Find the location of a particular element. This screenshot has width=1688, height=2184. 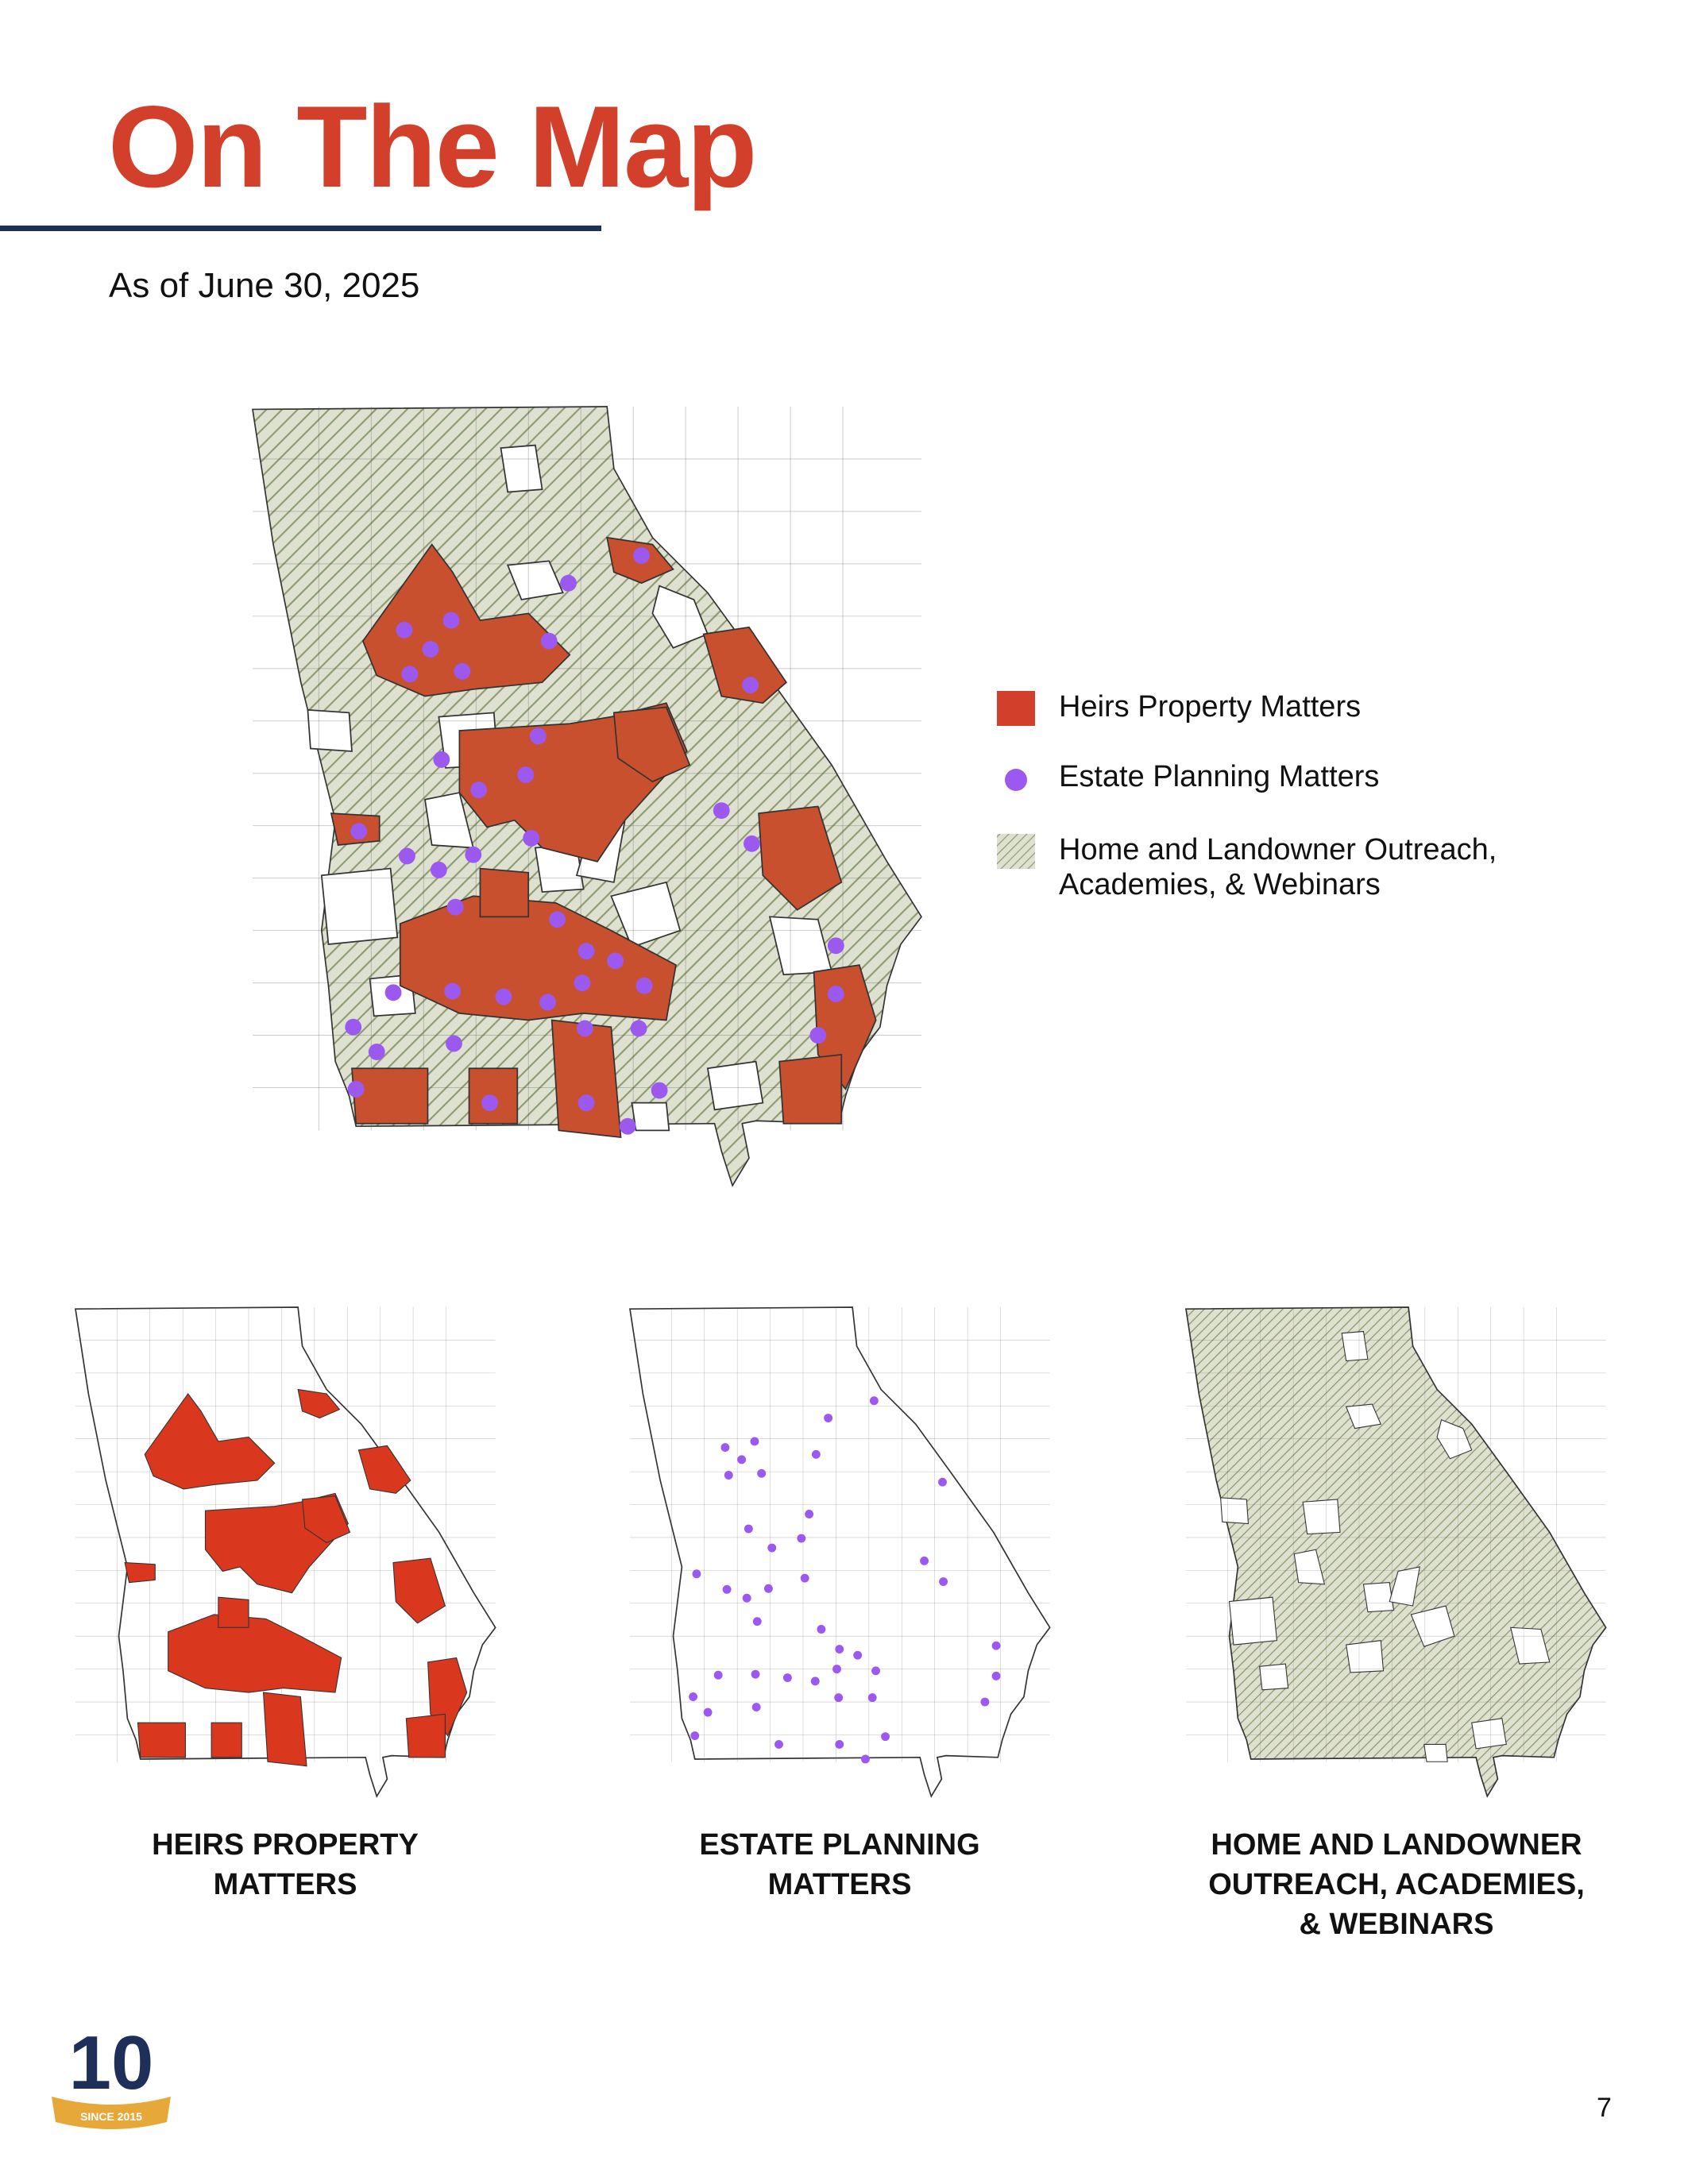

logo-banner: SINCE 2015 is located at coordinates (111, 2116).